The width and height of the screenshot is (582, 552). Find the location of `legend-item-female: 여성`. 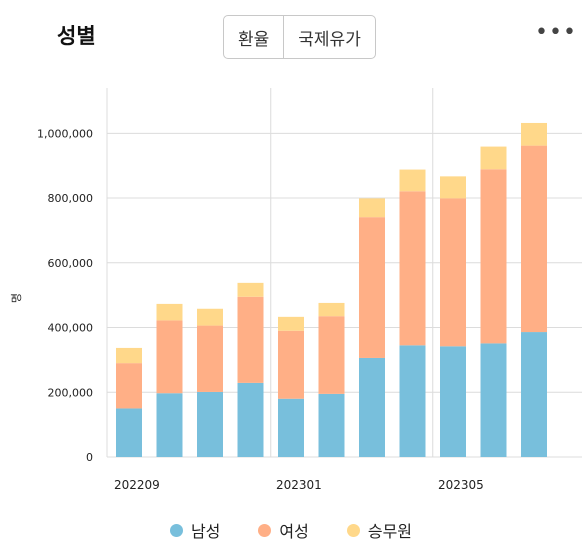

legend-item-female: 여성 is located at coordinates (283, 530).